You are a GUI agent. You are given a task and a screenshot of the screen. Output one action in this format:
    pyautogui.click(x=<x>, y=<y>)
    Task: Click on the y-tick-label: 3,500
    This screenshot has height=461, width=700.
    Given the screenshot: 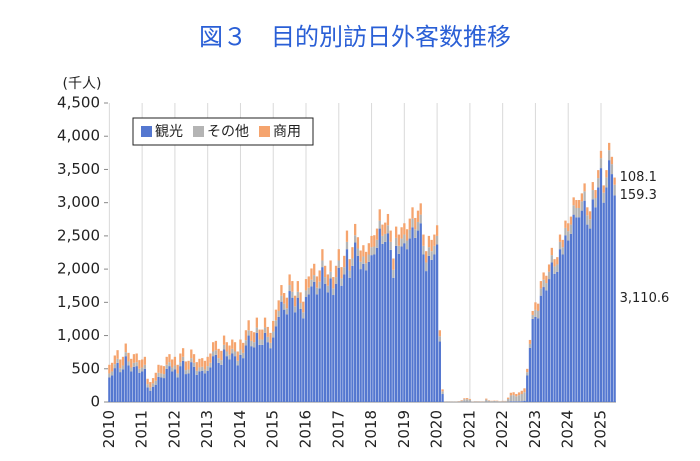 What is the action you would take?
    pyautogui.click(x=78, y=169)
    